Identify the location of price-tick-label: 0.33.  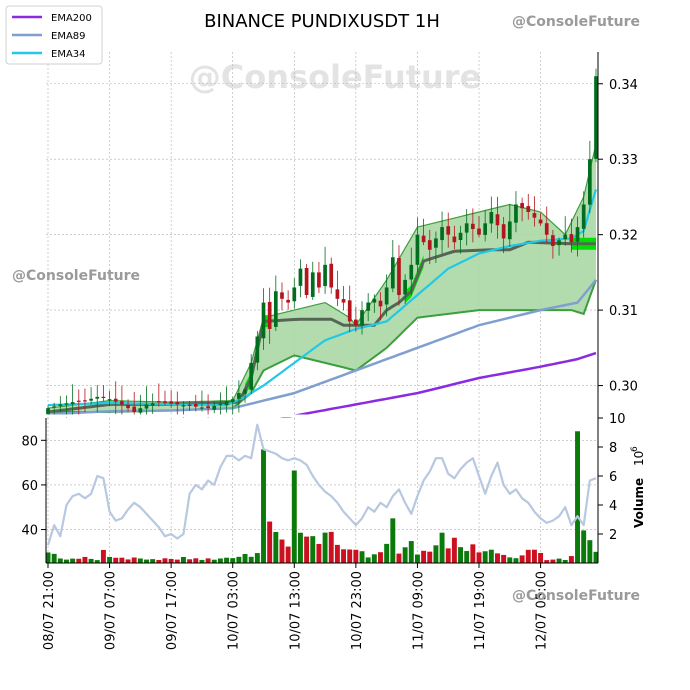
(623, 160).